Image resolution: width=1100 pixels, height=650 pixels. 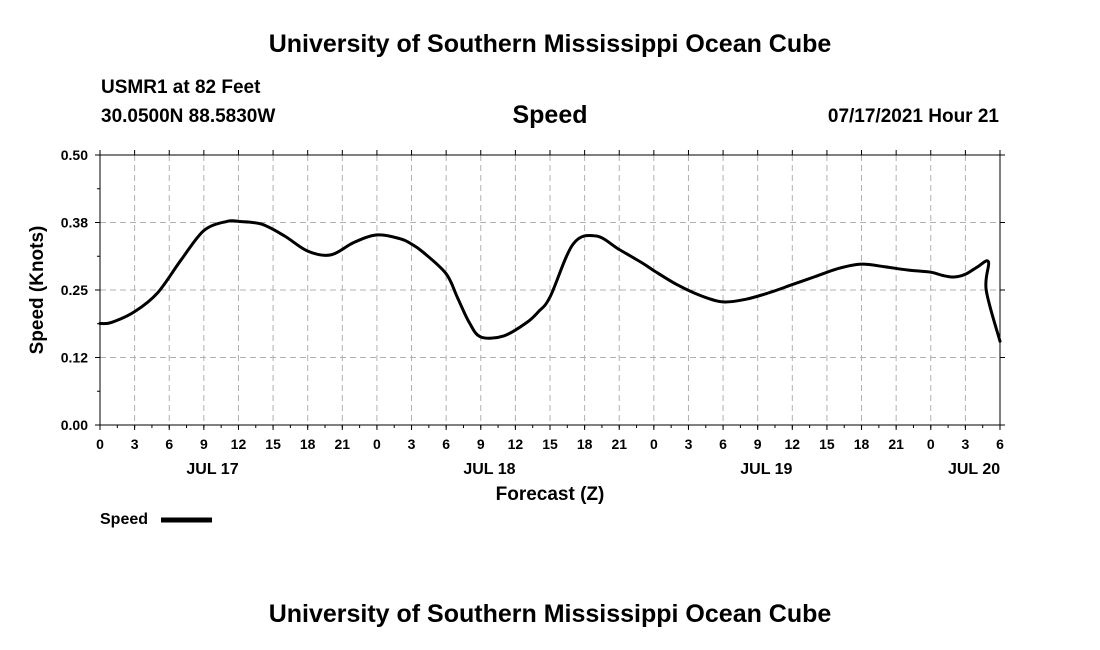 What do you see at coordinates (550, 494) in the screenshot?
I see `x-axis-label: Forecast (Z)` at bounding box center [550, 494].